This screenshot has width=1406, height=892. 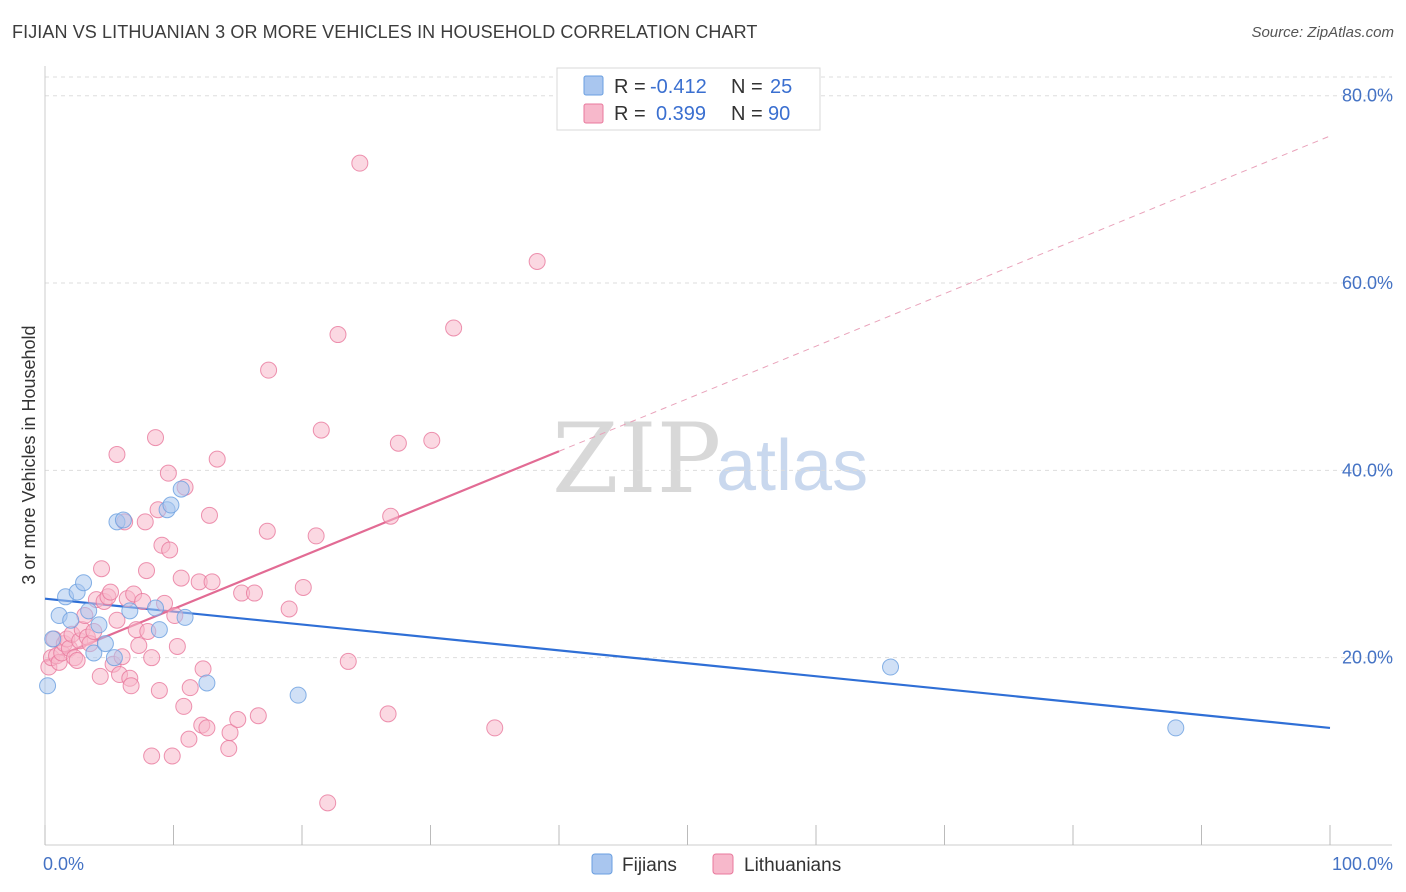 What do you see at coordinates (792, 466) in the screenshot?
I see `watermark-atlas: atlas` at bounding box center [792, 466].